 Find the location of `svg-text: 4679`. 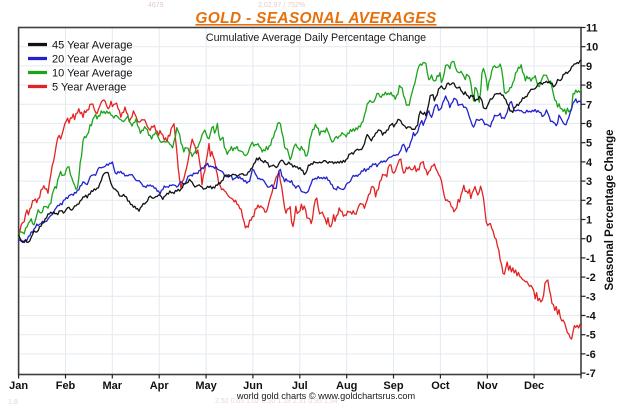

svg-text: 4679 is located at coordinates (156, 5).